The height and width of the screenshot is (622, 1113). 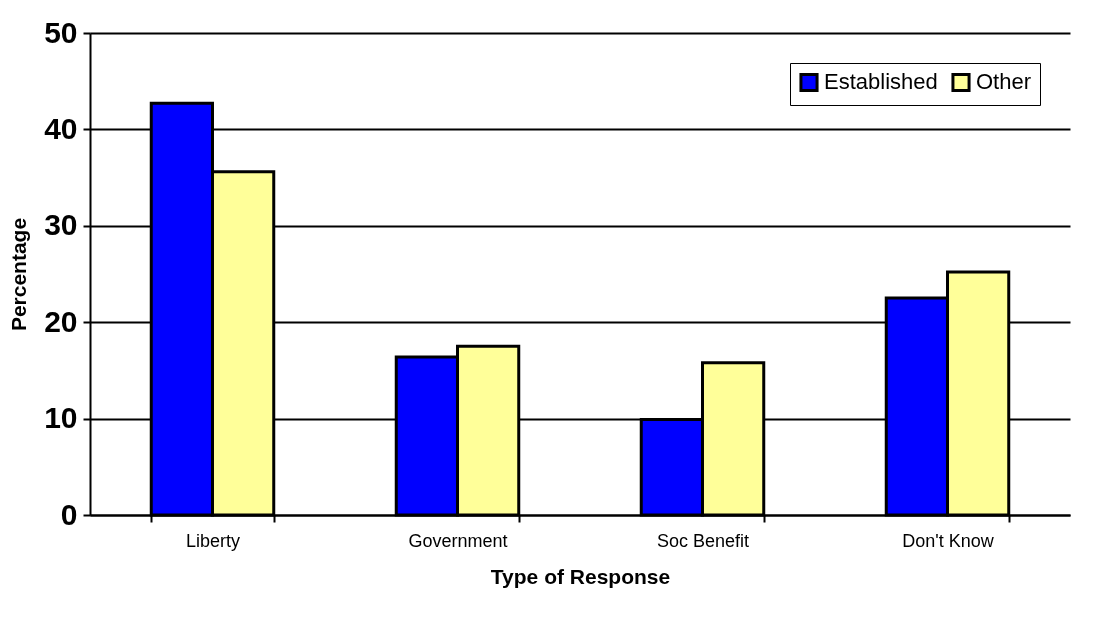 I want to click on legend-label: Established, so click(x=881, y=82).